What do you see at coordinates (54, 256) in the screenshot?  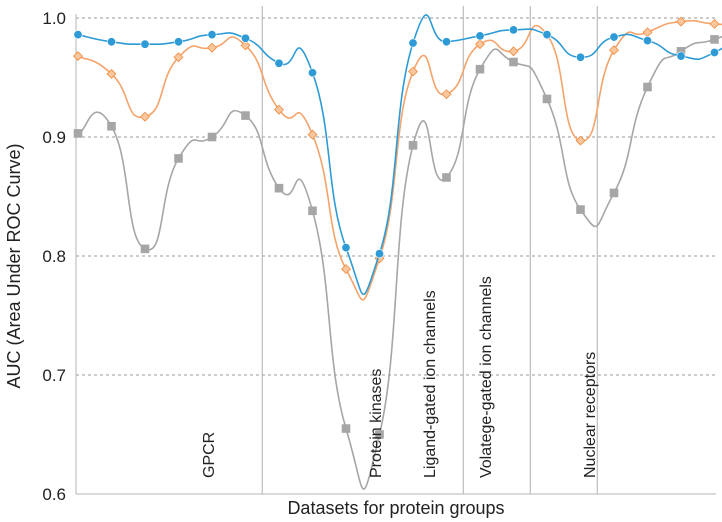 I see `y-tick-label: 0.8` at bounding box center [54, 256].